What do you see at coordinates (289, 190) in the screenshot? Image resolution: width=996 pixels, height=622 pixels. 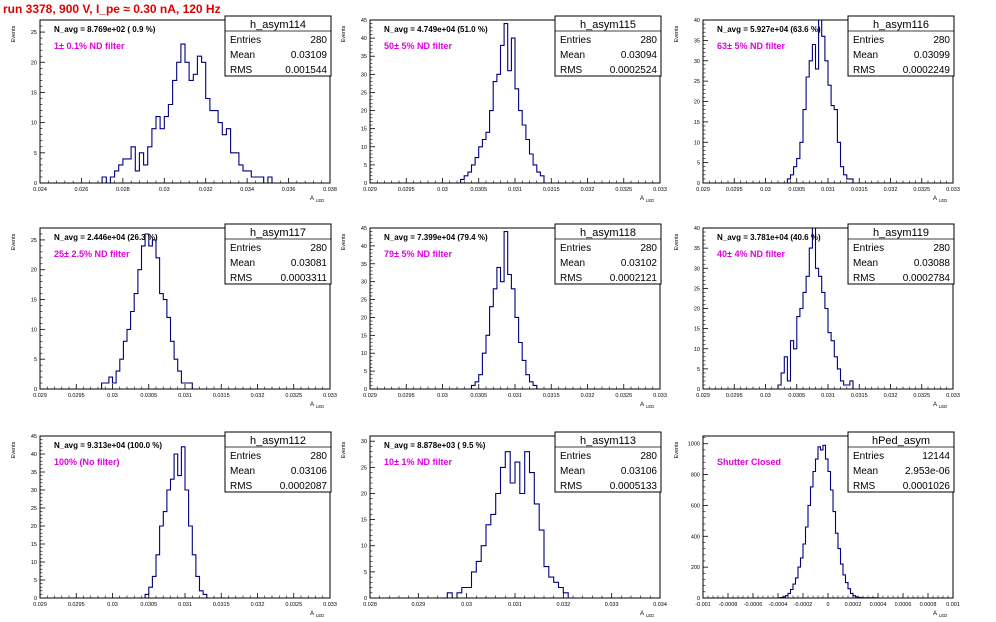 I see `x-tick-label: 0.036` at bounding box center [289, 190].